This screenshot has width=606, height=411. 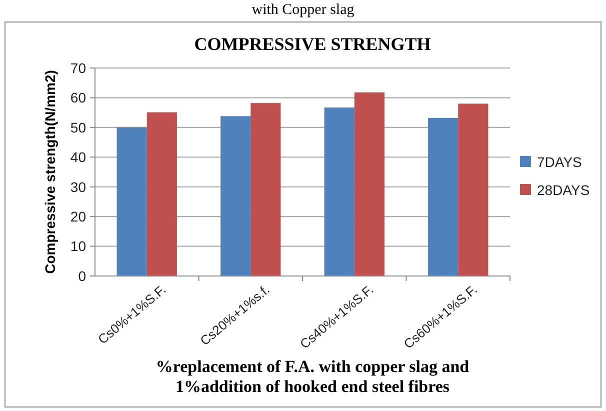 I want to click on x-axis-title: %replacement of F.A. with copper slag and 1%addition of hooked end steel fibres, so click(x=313, y=376).